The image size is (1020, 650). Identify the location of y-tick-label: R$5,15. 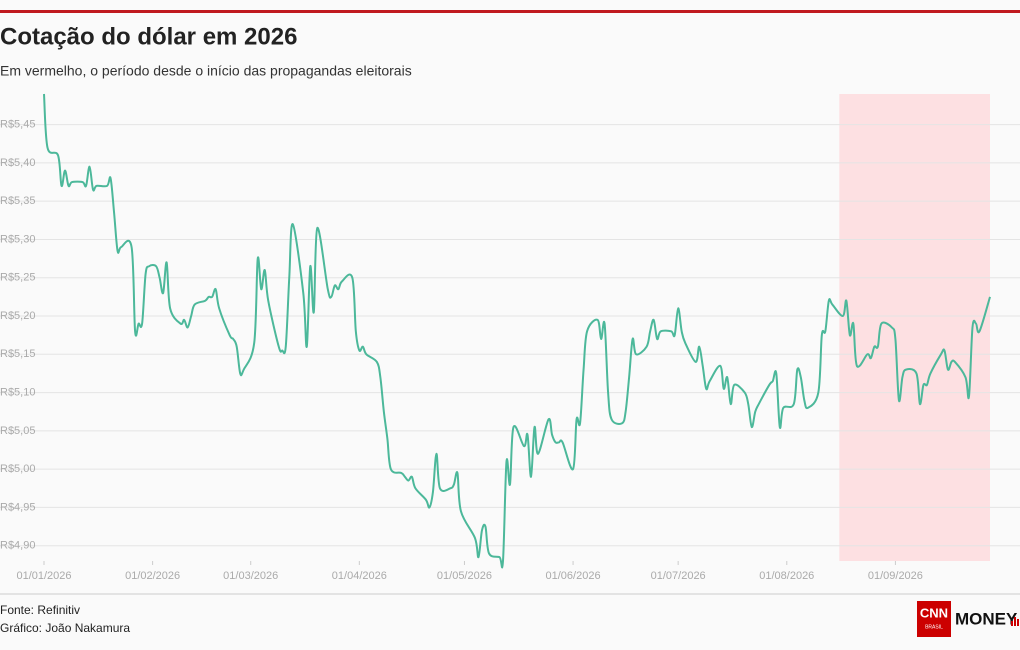
(17, 354).